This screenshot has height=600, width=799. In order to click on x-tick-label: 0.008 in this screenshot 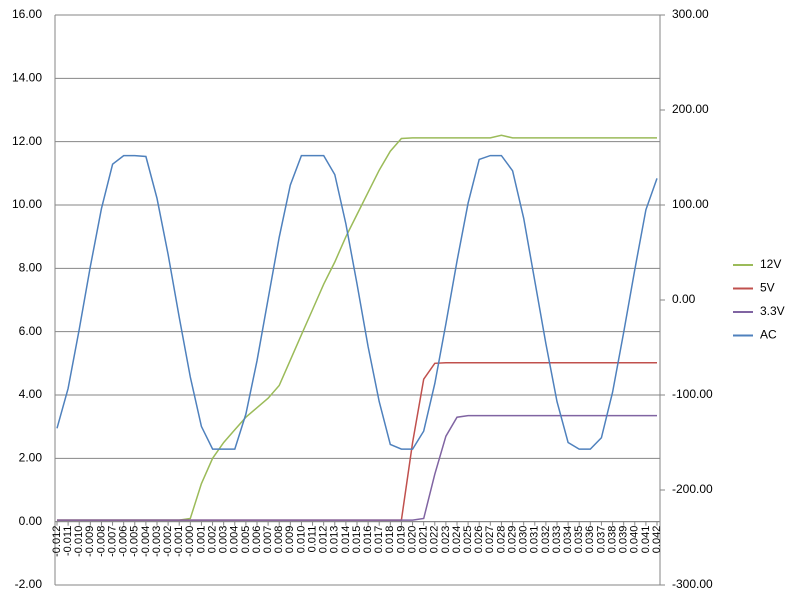, I will do `click(279, 540)`.